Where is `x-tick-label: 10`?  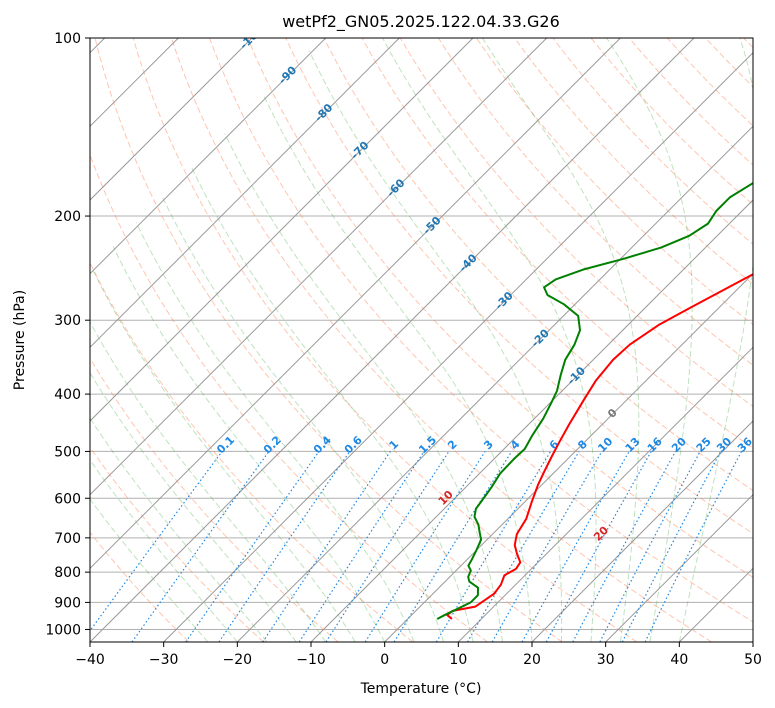
x-tick-label: 10 is located at coordinates (458, 660).